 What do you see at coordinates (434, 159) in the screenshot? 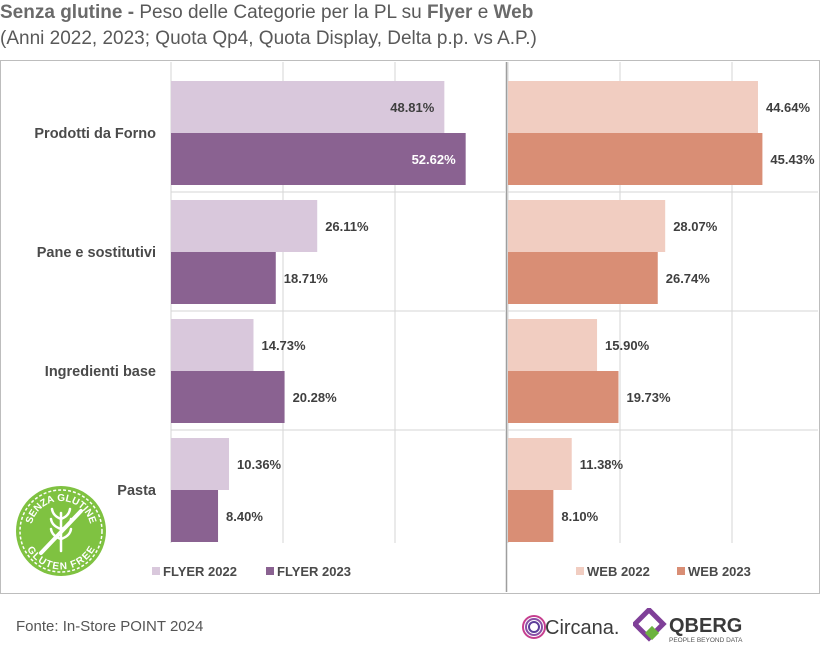
I see `flyer-flyer-2023-prodotti-da-forno-label: 52.62%` at bounding box center [434, 159].